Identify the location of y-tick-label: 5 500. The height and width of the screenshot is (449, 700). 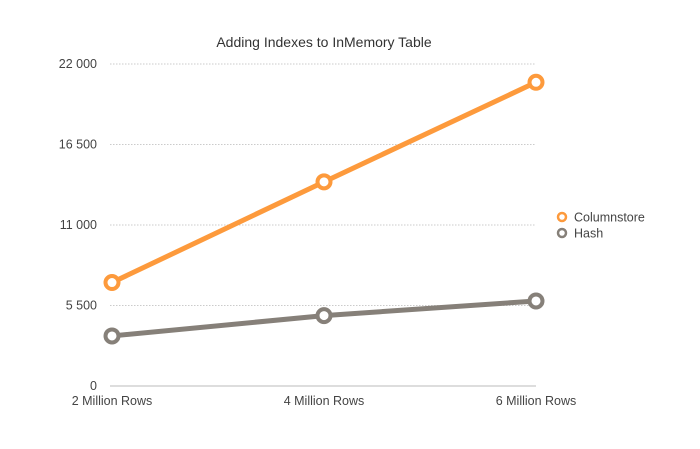
(81, 306).